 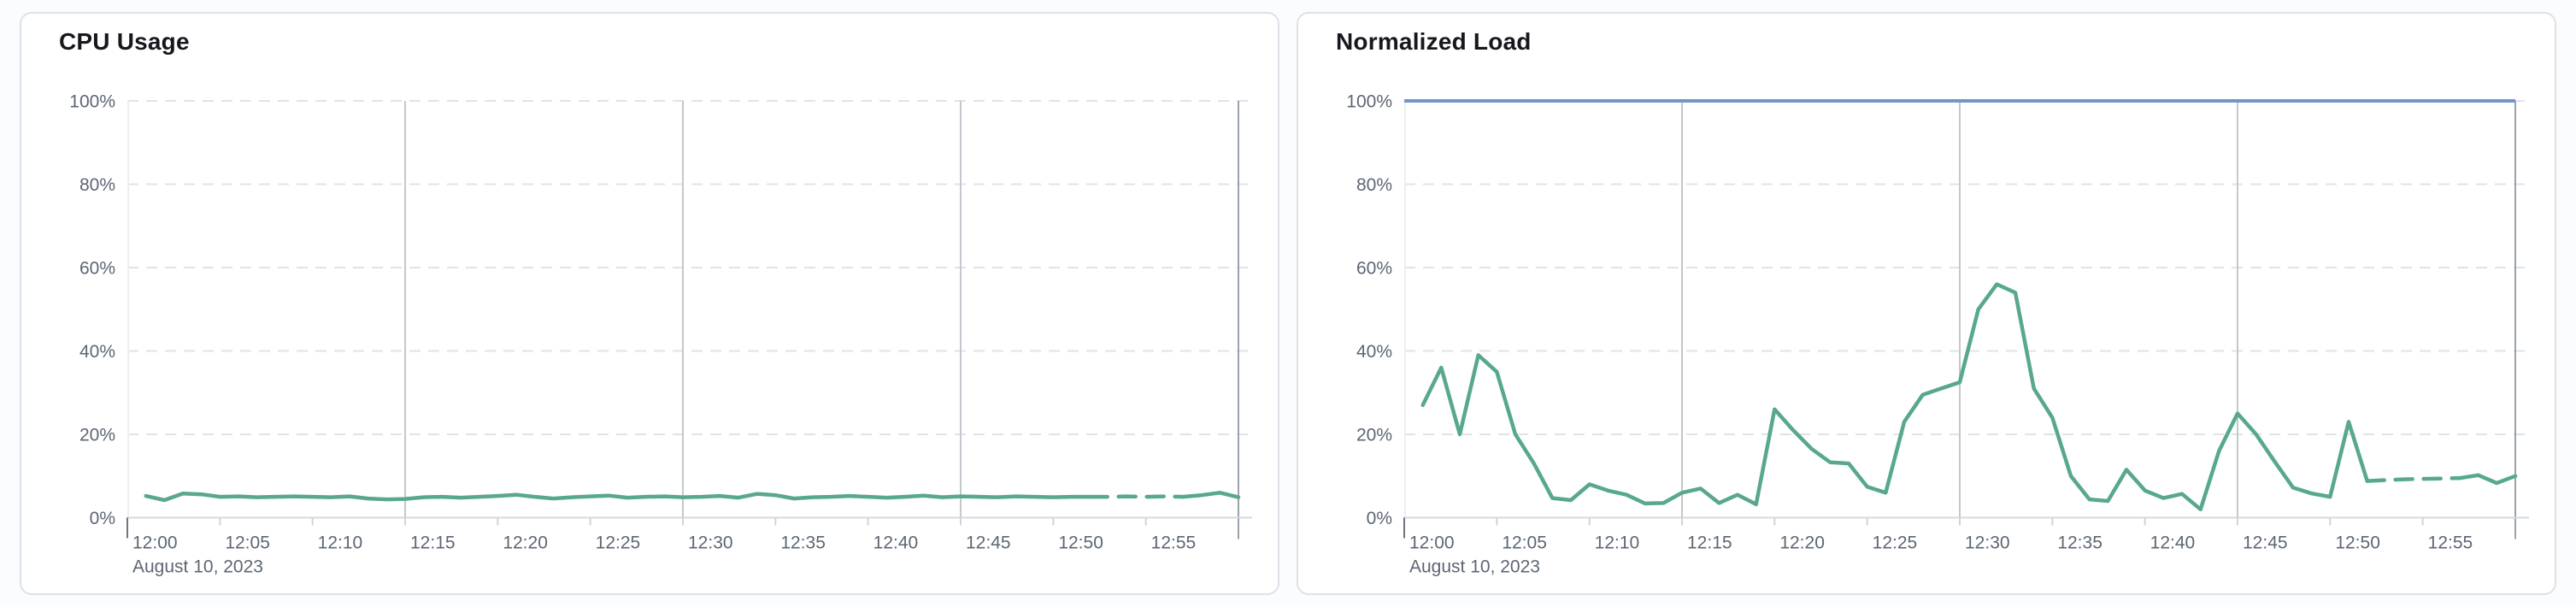 What do you see at coordinates (1434, 41) in the screenshot?
I see `chart-title: Normalized Load` at bounding box center [1434, 41].